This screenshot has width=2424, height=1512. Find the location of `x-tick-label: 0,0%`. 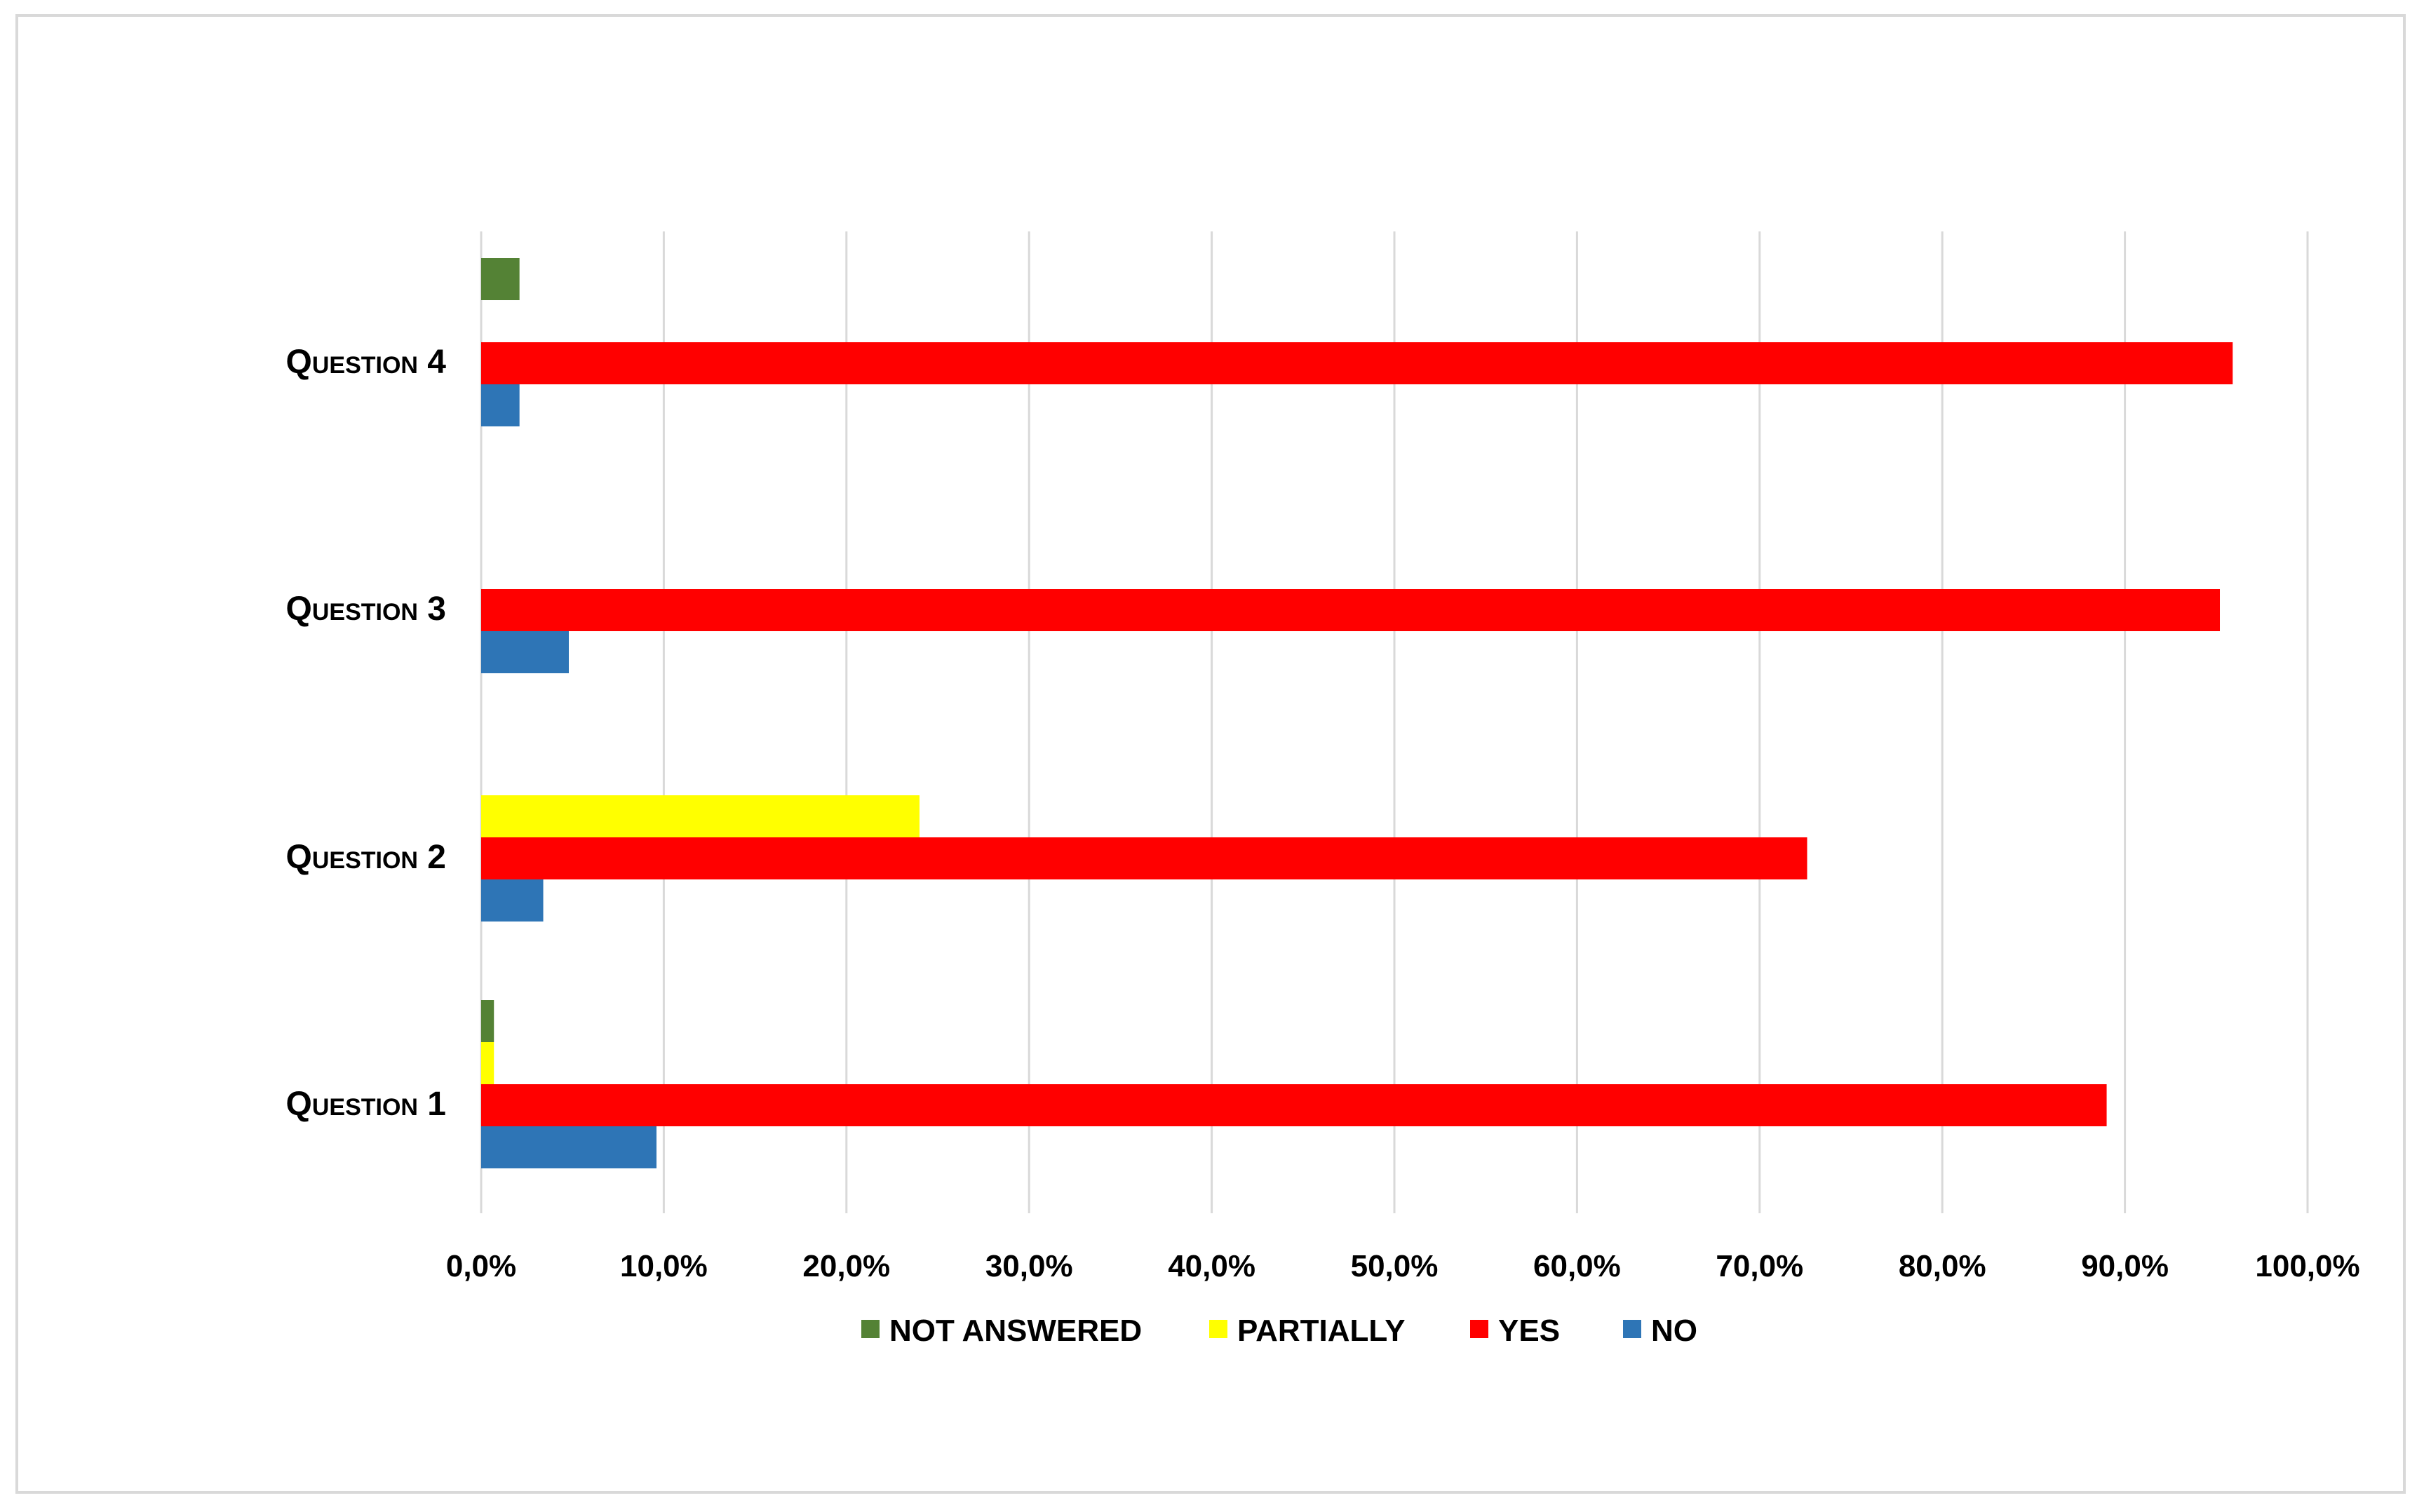

x-tick-label: 0,0% is located at coordinates (481, 1266).